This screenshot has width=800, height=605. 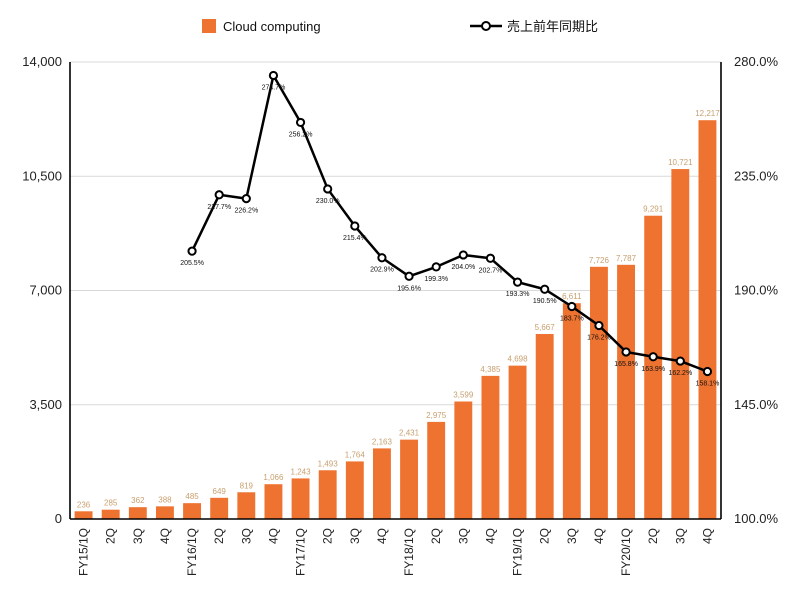 I want to click on x-tick-label-7: 4Q, so click(x=273, y=536).